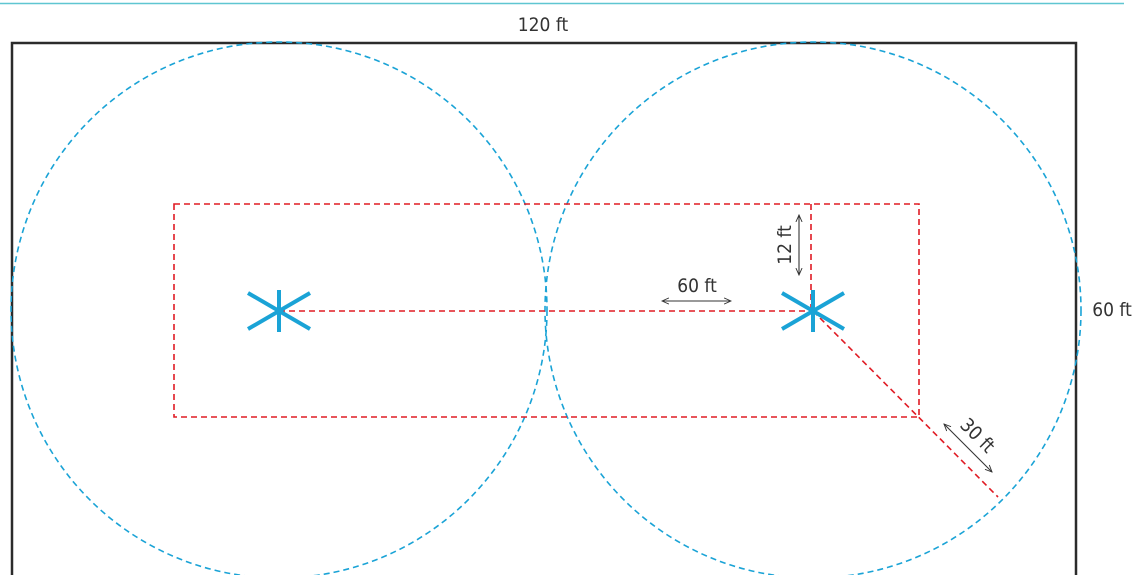 Image resolution: width=1143 pixels, height=575 pixels. Describe the element at coordinates (905, 404) in the screenshot. I see `coverage-radius-line` at that location.